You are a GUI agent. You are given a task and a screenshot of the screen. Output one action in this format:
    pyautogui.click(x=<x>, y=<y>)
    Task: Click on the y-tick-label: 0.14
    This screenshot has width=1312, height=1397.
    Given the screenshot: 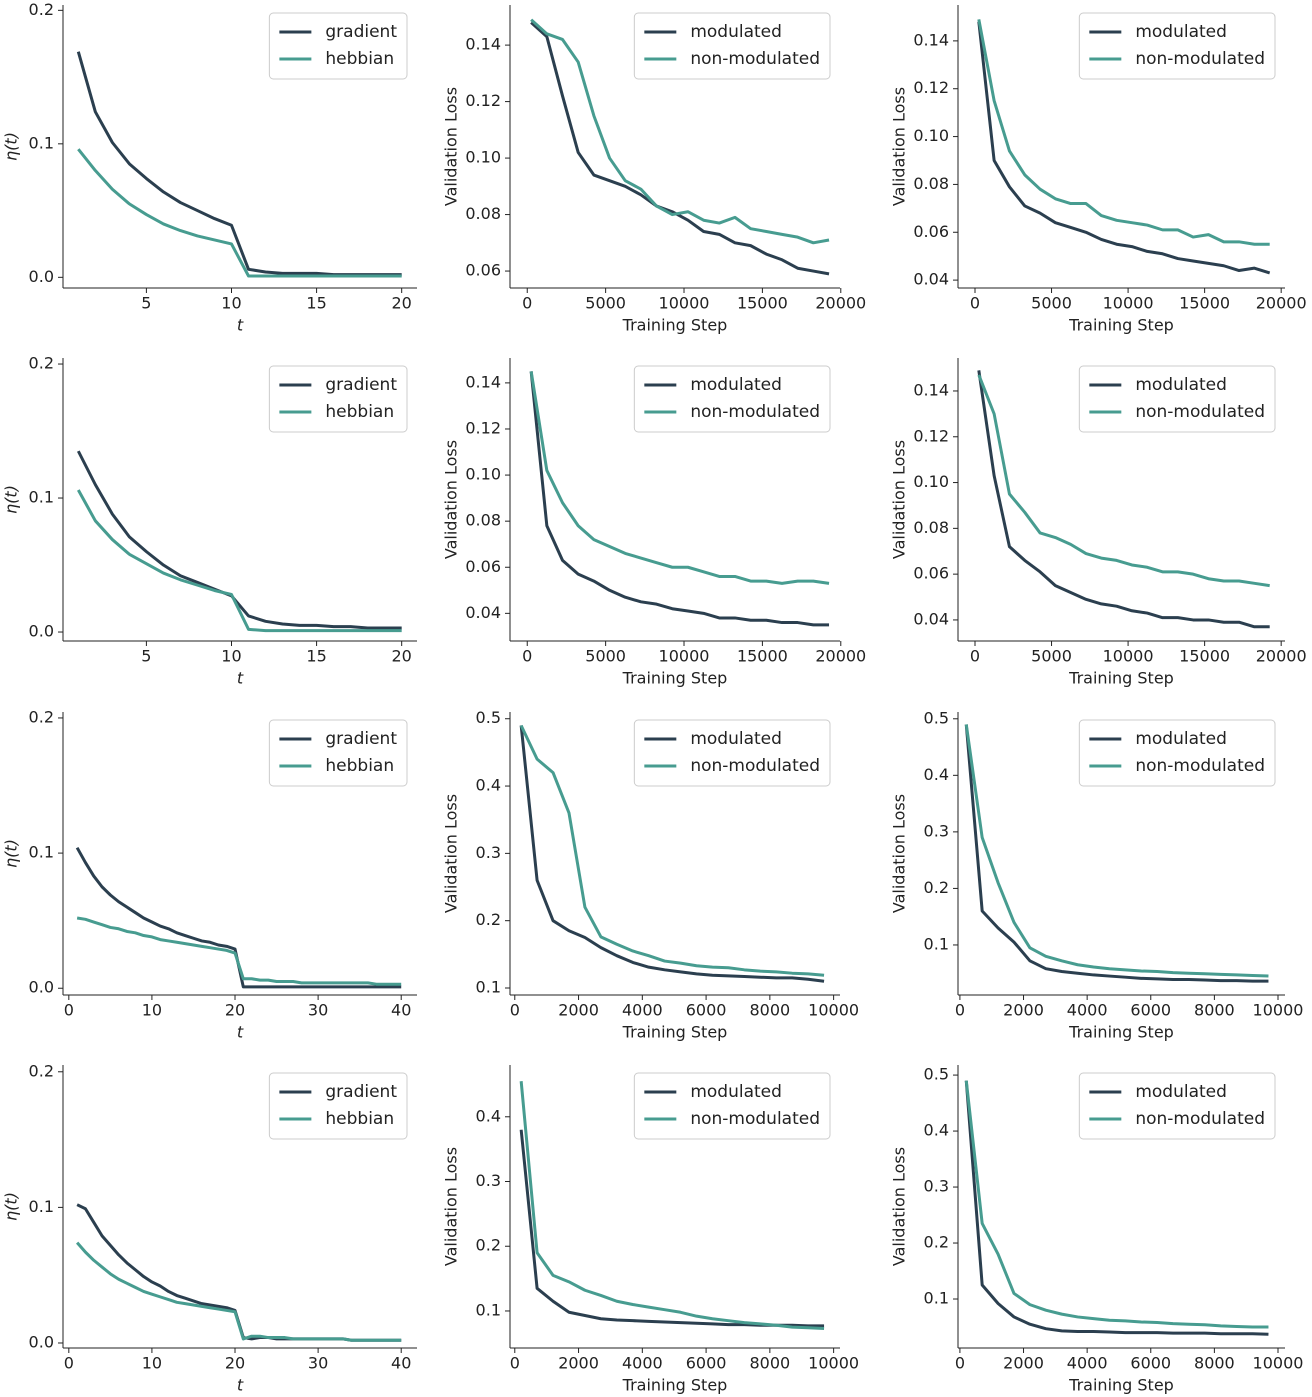 What is the action you would take?
    pyautogui.click(x=931, y=389)
    